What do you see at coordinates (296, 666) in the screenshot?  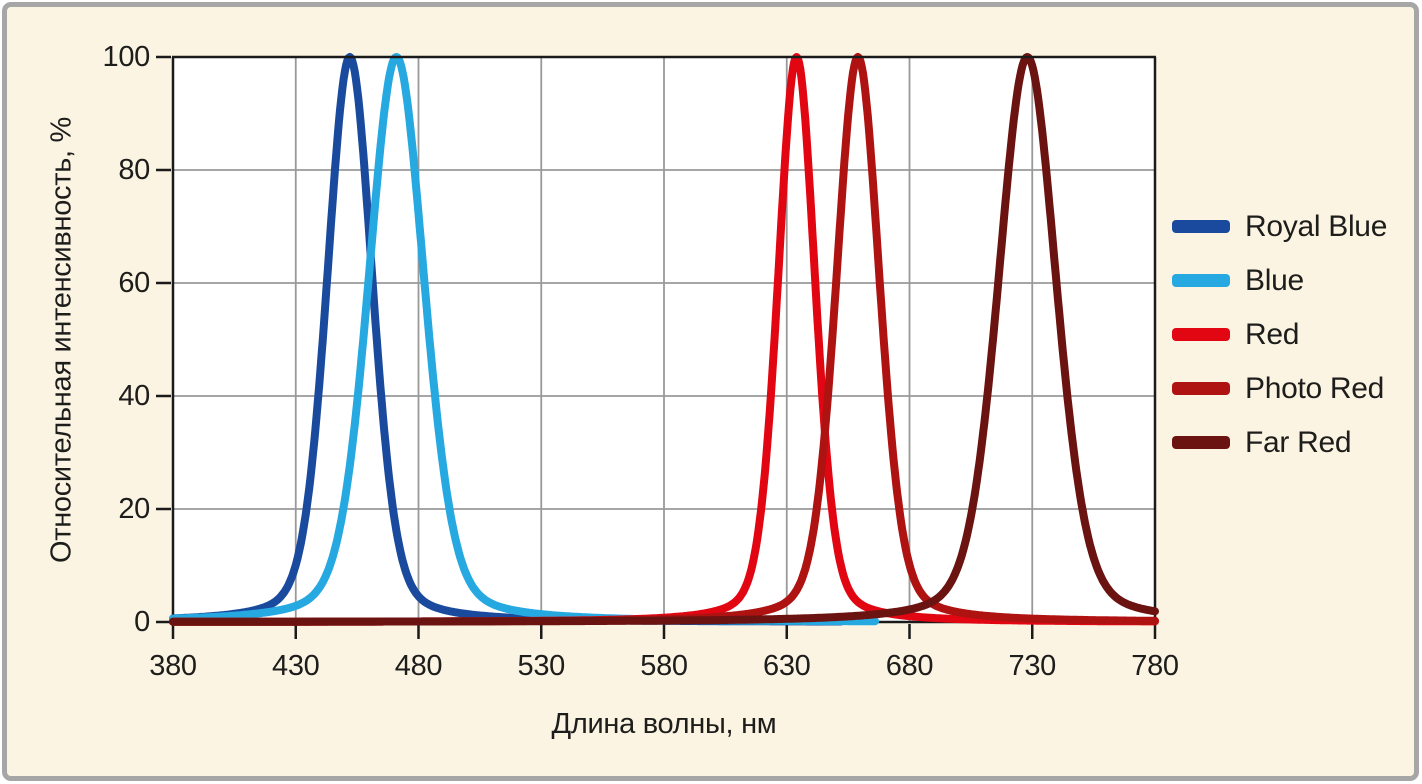 I see `x-tick-label-430: 430` at bounding box center [296, 666].